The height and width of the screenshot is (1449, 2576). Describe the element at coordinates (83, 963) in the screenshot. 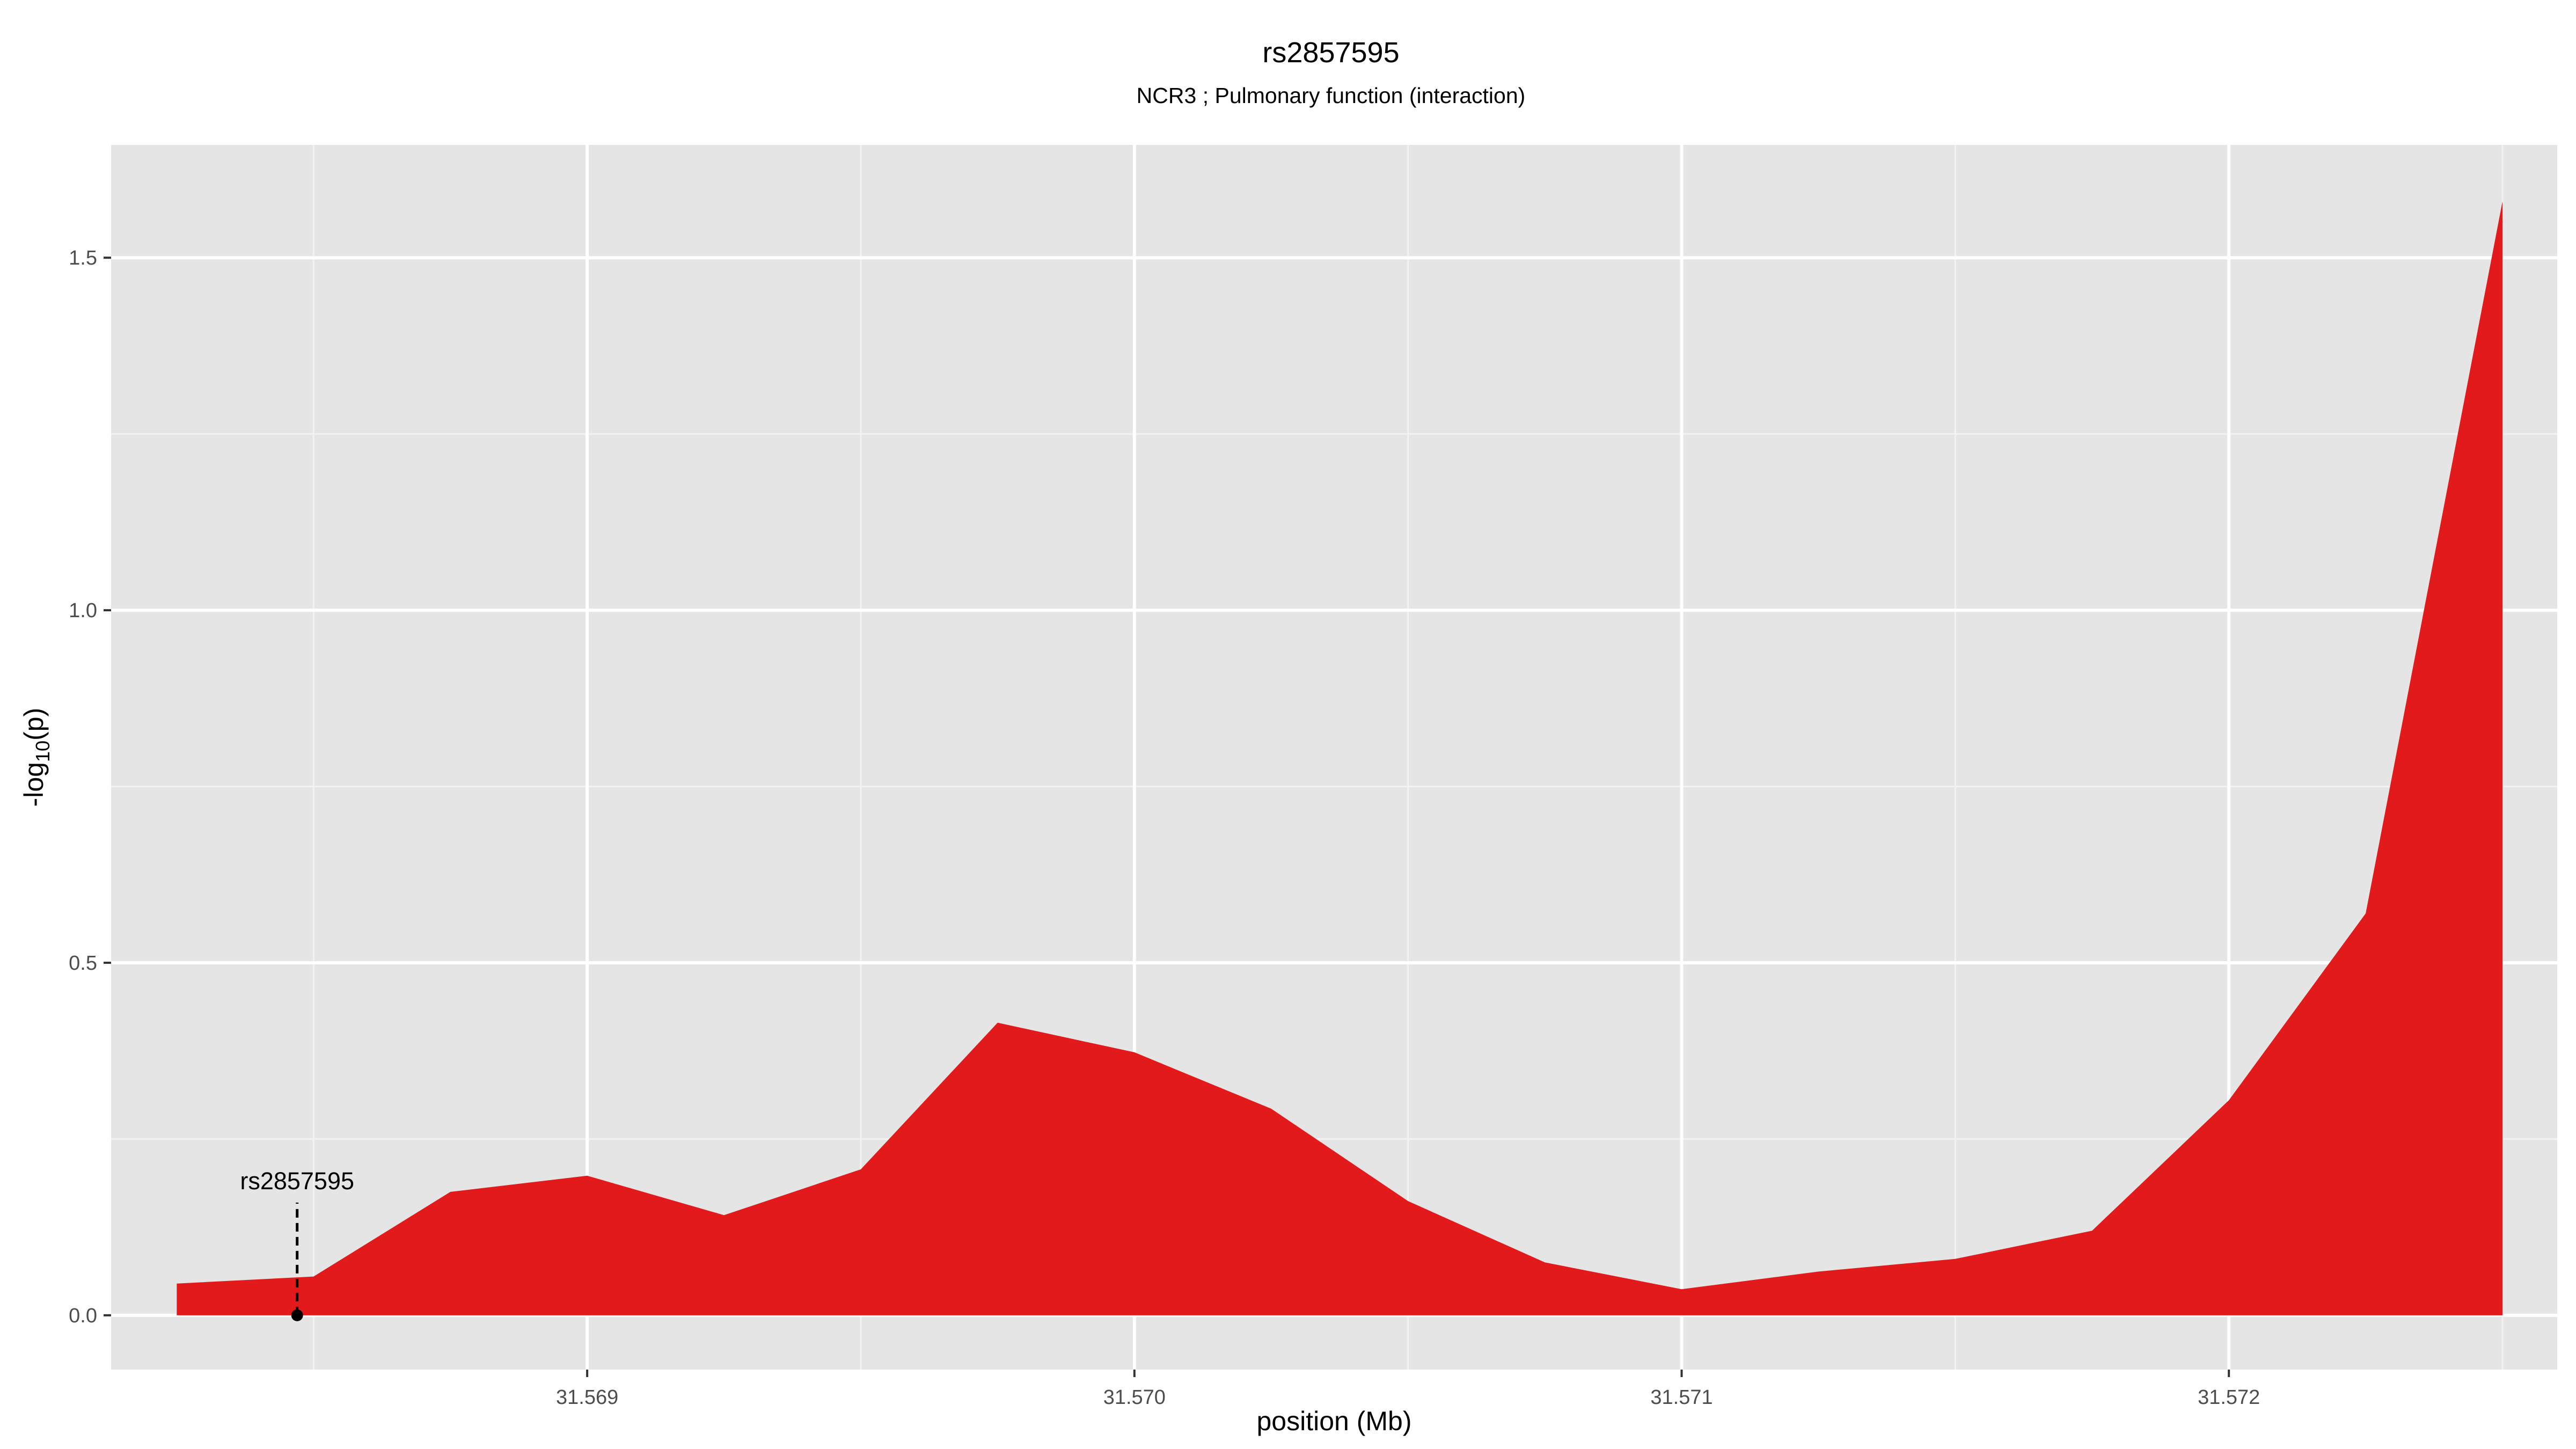

I see `y-tick-label: 0.5` at that location.